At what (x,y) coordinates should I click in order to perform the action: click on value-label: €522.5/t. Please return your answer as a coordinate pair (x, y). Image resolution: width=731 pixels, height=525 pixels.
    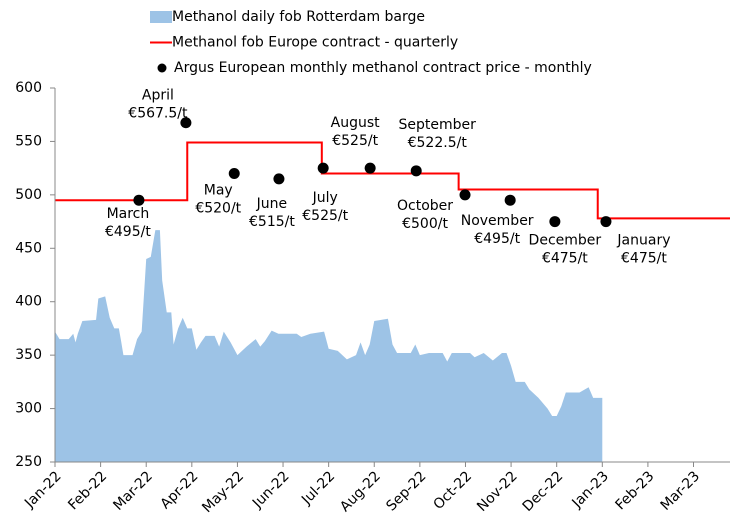
    Looking at the image, I should click on (438, 143).